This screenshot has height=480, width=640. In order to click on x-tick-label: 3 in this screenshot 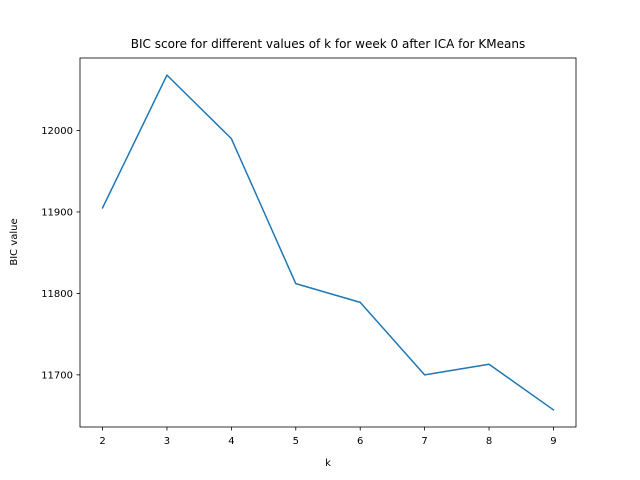, I will do `click(167, 441)`.